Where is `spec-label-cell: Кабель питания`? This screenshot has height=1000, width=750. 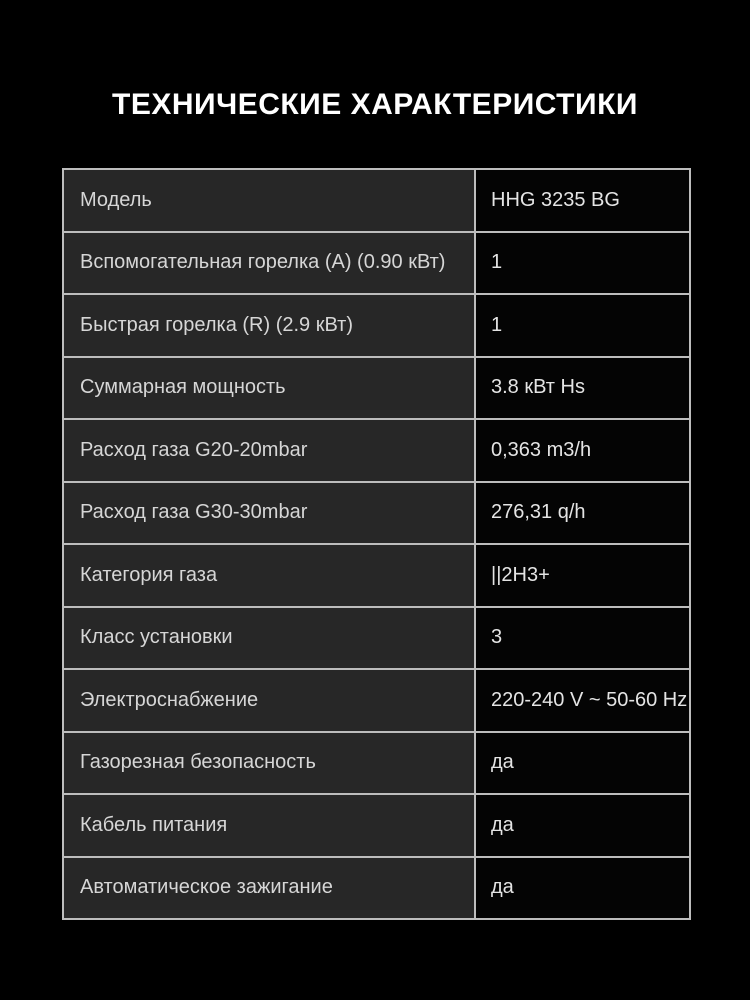 spec-label-cell: Кабель питания is located at coordinates (269, 825).